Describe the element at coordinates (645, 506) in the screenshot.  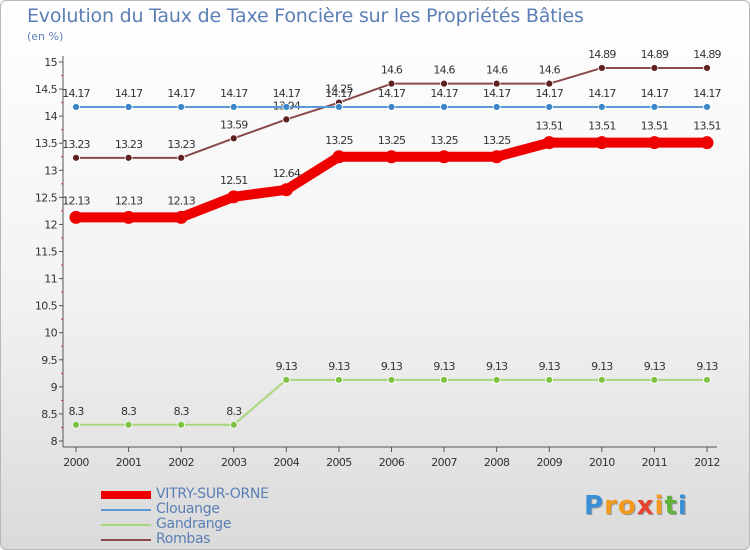
I see `logo-letter: x` at that location.